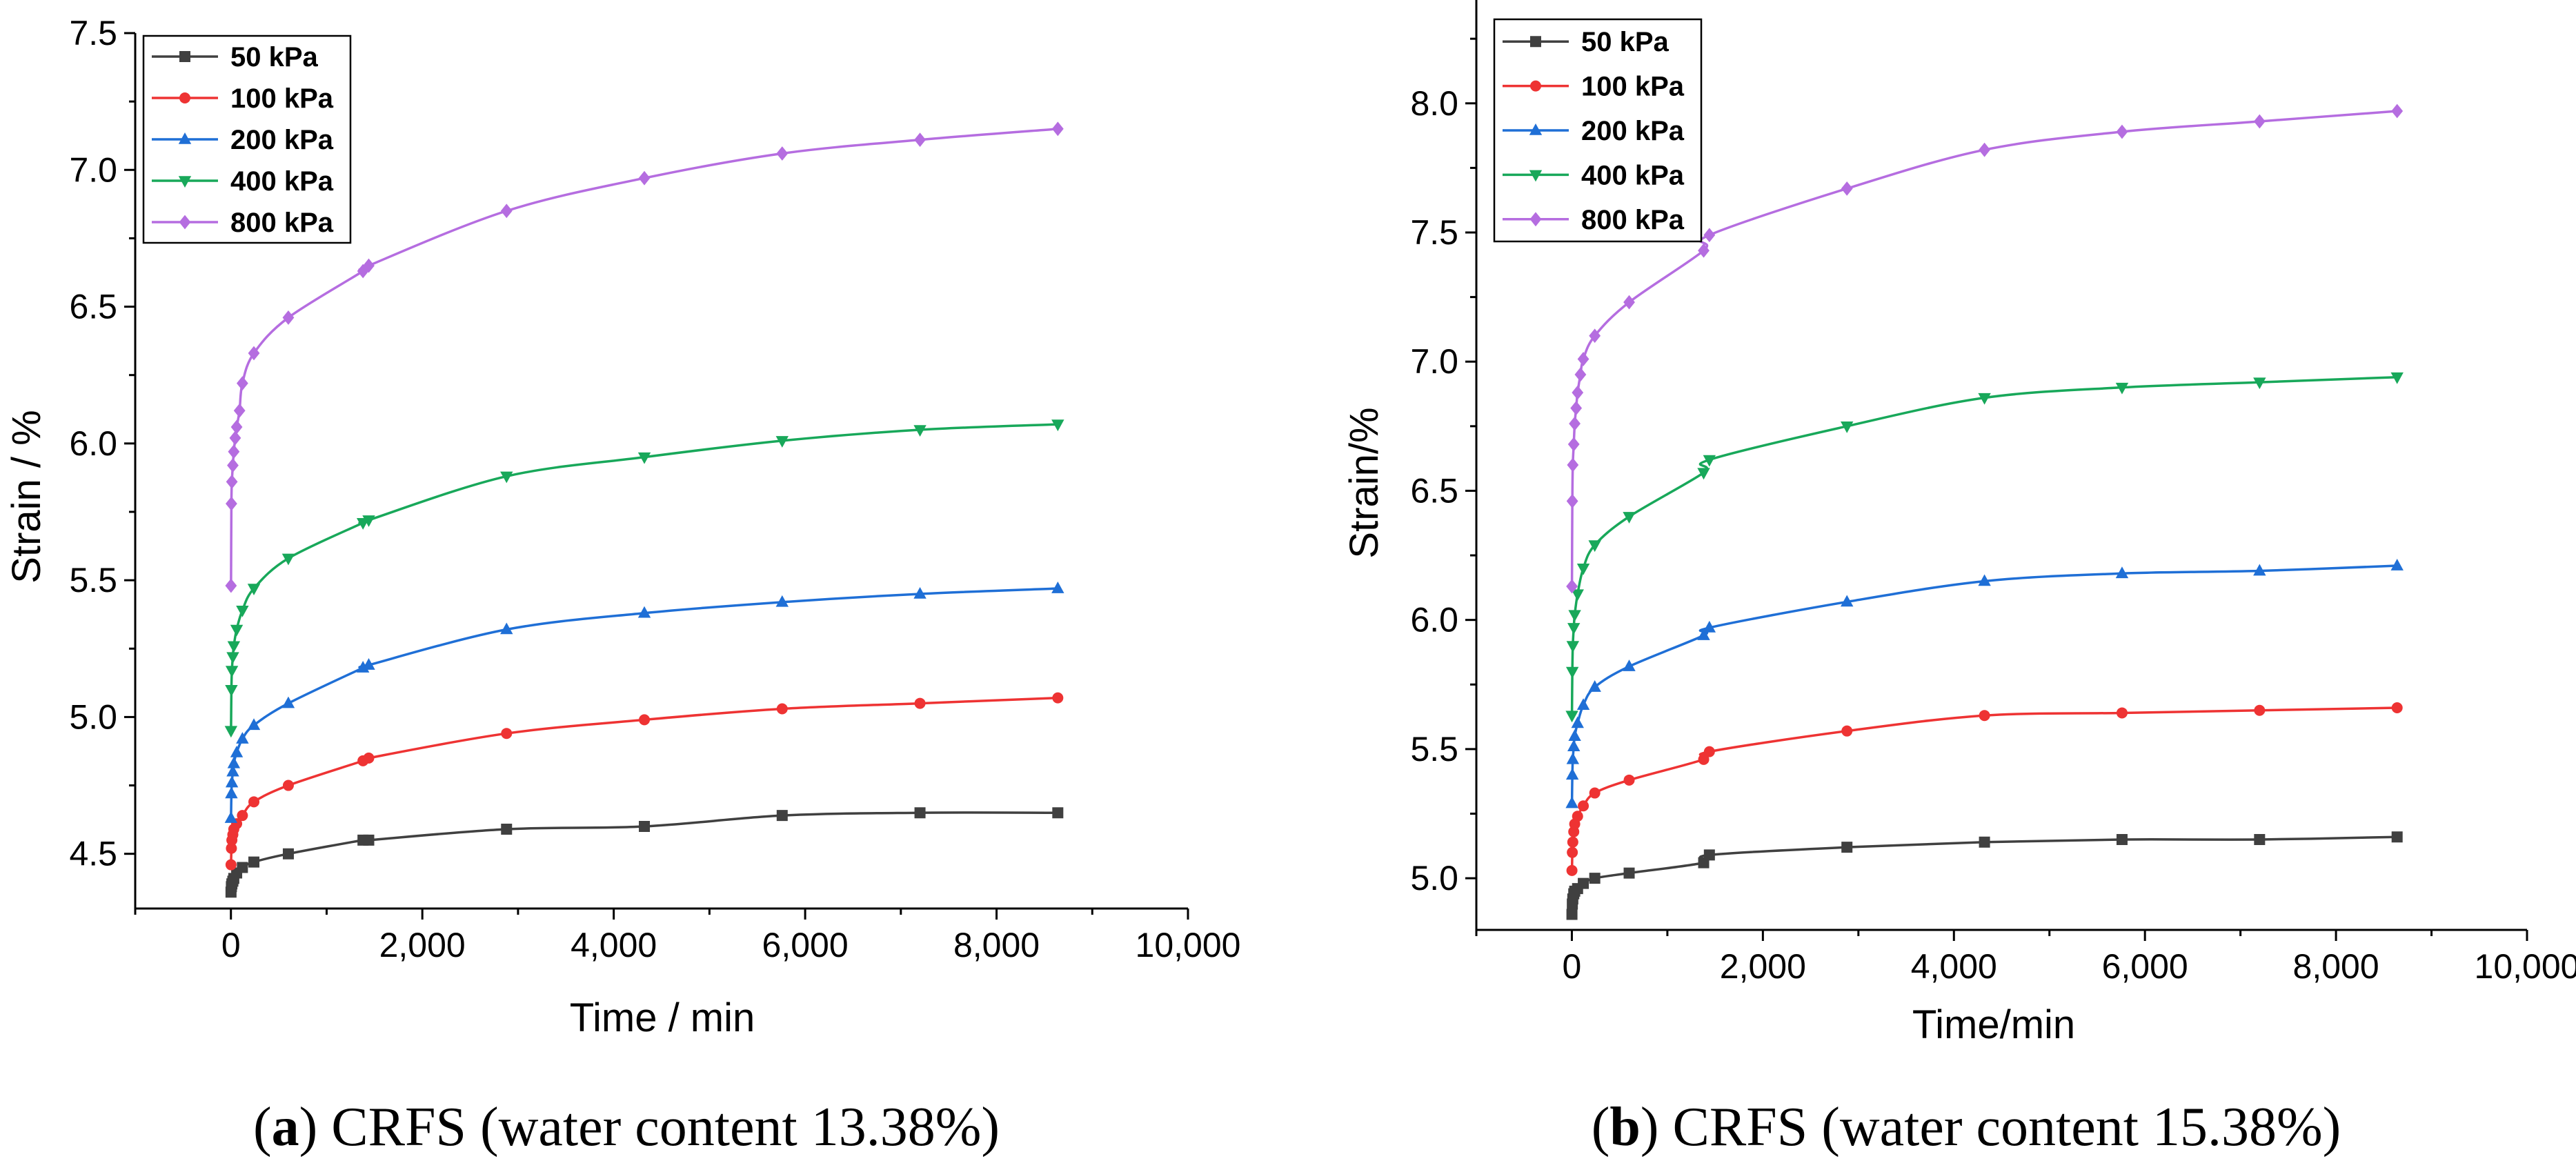 This screenshot has width=2576, height=1161. I want to click on figure-caption: (b) CRFS (water content 15.38%), so click(1966, 1127).